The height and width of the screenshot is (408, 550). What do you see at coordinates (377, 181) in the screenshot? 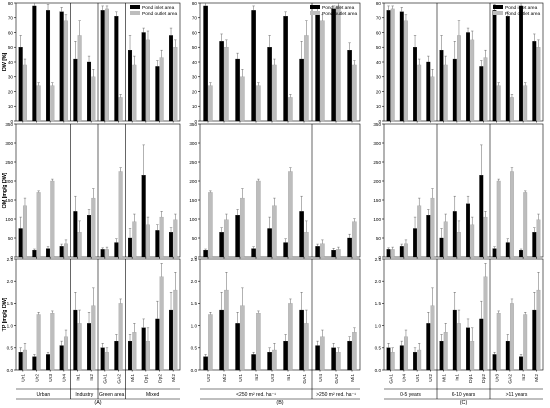
I see `y-tick-label: 200` at bounding box center [377, 181].